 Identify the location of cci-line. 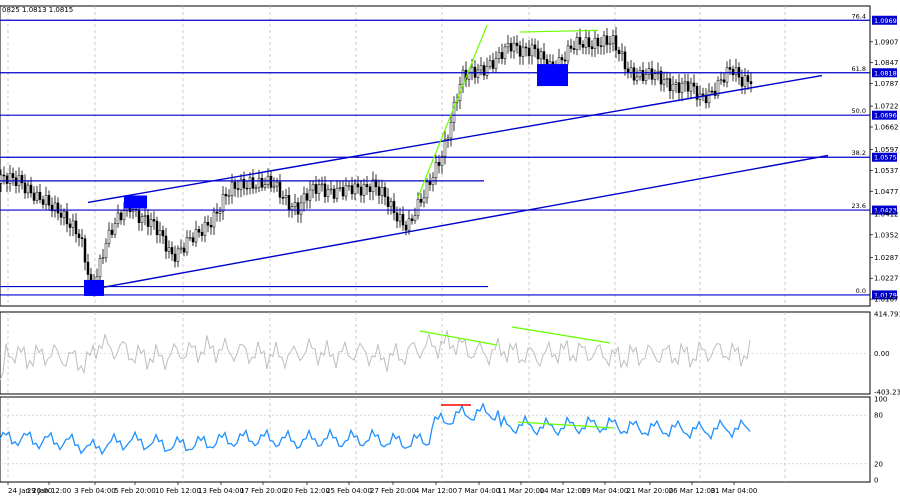
(375, 355).